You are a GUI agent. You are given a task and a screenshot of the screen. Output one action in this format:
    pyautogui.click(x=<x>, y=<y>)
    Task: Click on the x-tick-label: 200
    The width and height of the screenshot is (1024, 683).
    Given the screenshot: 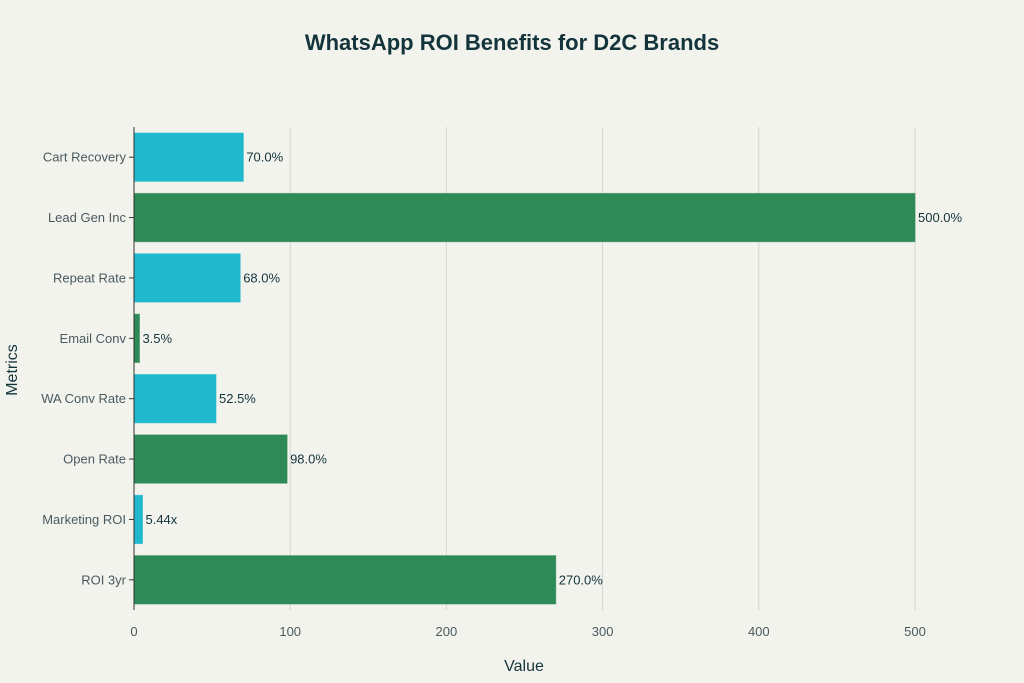 What is the action you would take?
    pyautogui.click(x=447, y=631)
    